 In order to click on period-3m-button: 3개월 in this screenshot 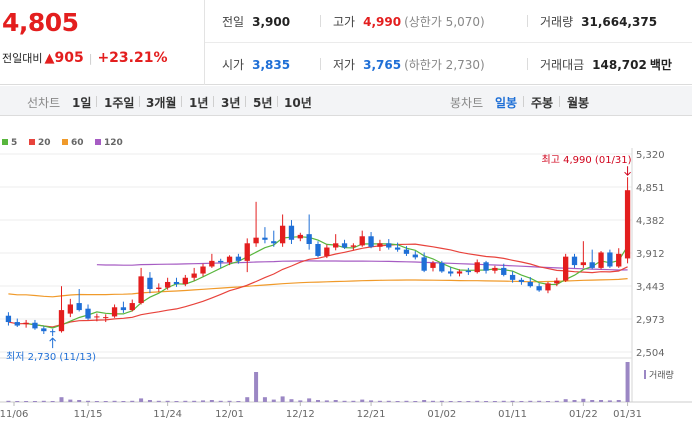, I will do `click(161, 103)`.